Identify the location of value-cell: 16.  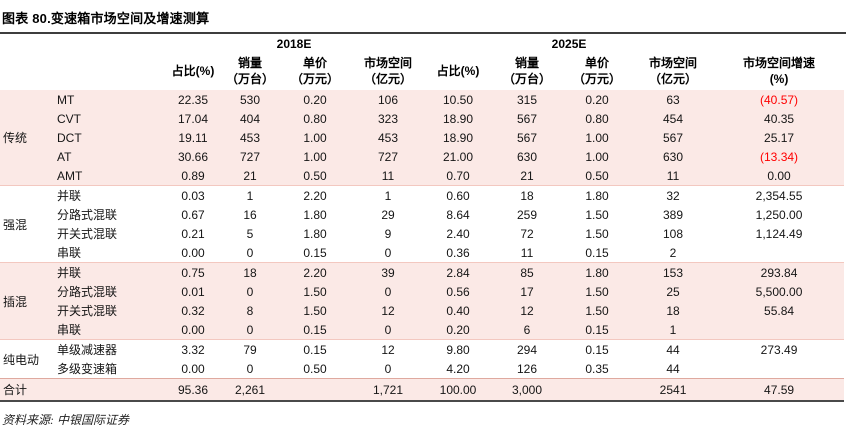
(250, 214).